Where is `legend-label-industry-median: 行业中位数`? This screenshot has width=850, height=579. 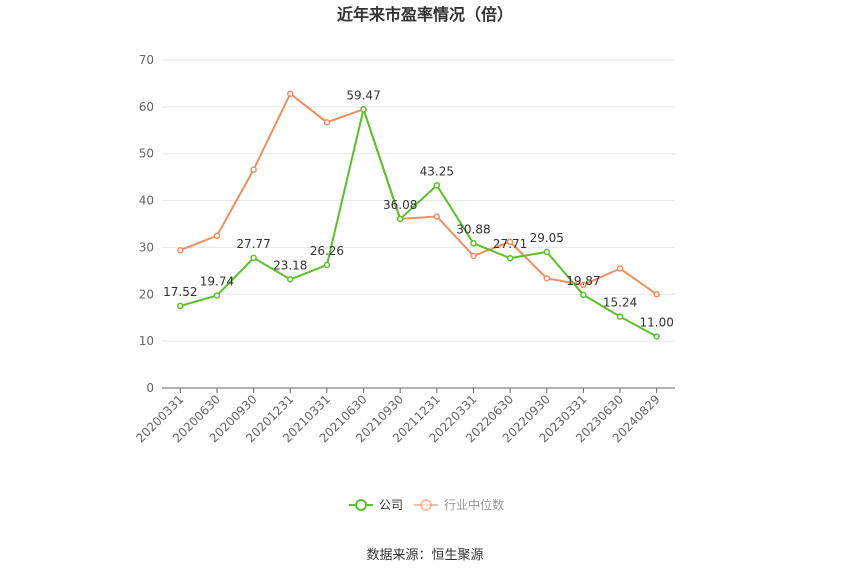 legend-label-industry-median: 行业中位数 is located at coordinates (474, 504).